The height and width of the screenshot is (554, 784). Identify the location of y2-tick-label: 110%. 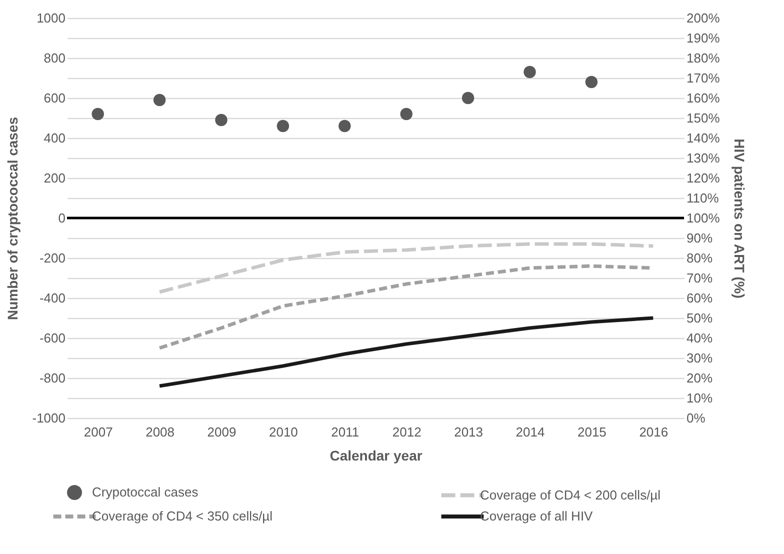
(703, 198).